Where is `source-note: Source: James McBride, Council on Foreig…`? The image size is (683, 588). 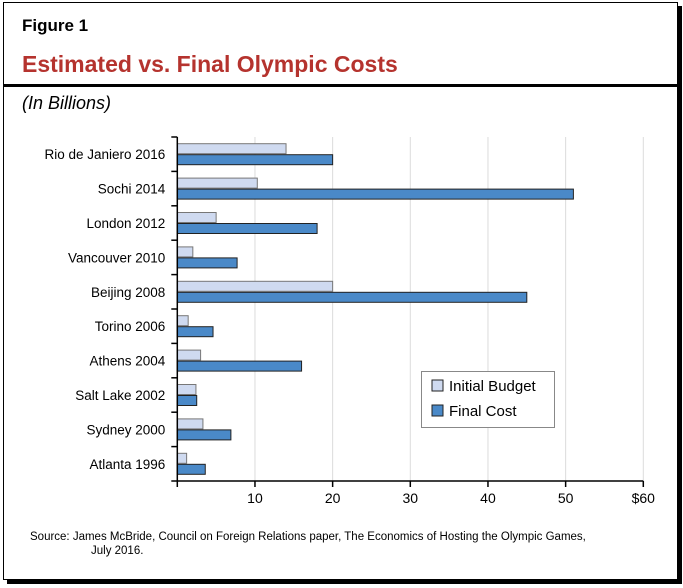 source-note: Source: James McBride, Council on Foreig… is located at coordinates (340, 544).